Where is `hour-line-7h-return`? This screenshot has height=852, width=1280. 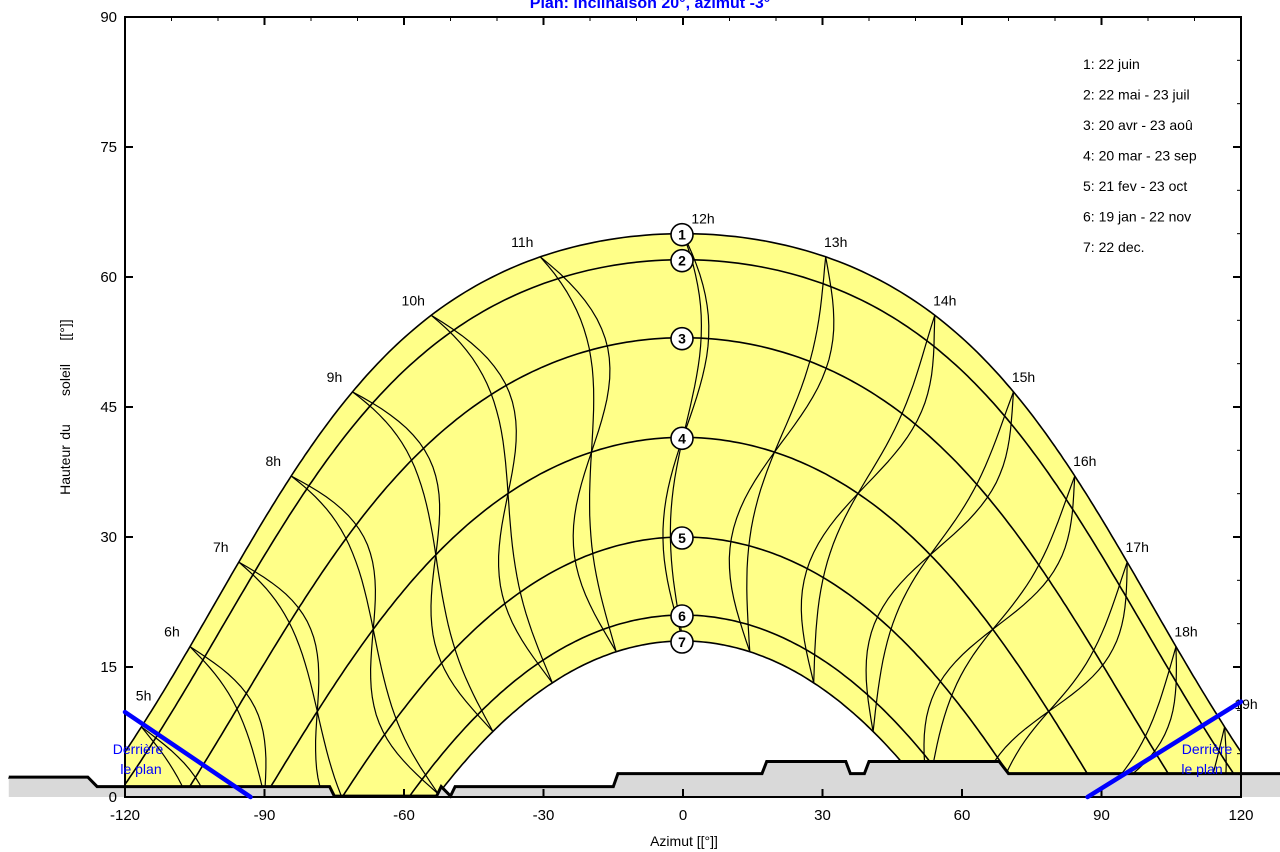
hour-line-7h-return is located at coordinates (281, 679).